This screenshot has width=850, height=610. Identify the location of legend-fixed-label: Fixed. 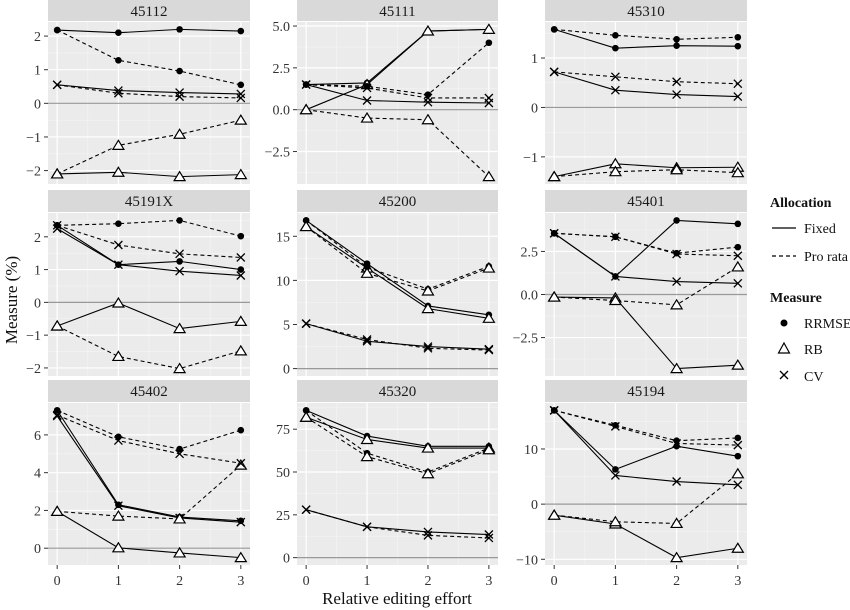
(820, 229).